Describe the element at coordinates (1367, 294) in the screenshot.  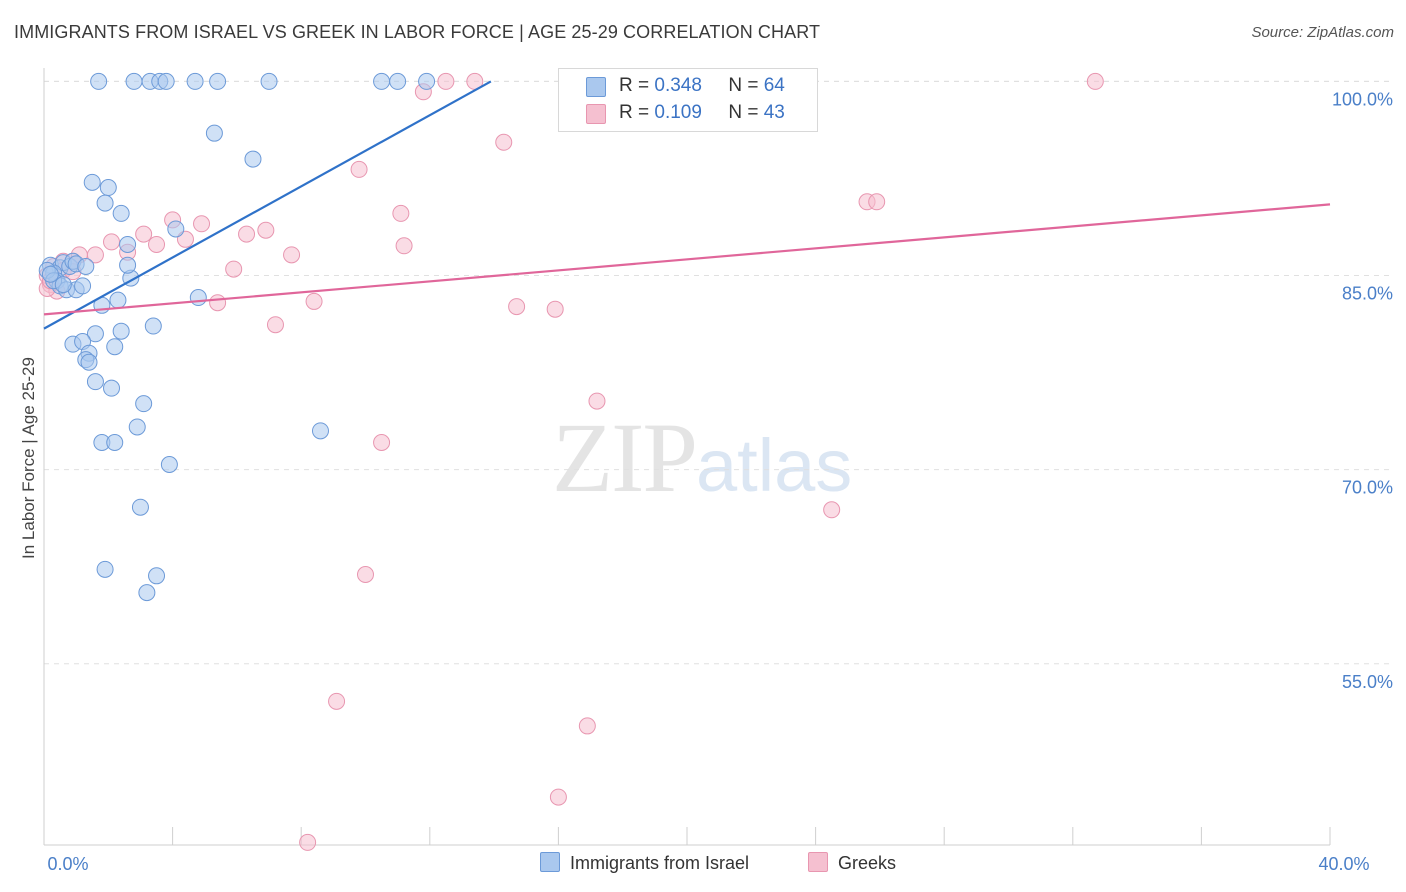
I see `y-tick-label: 85.0%` at that location.